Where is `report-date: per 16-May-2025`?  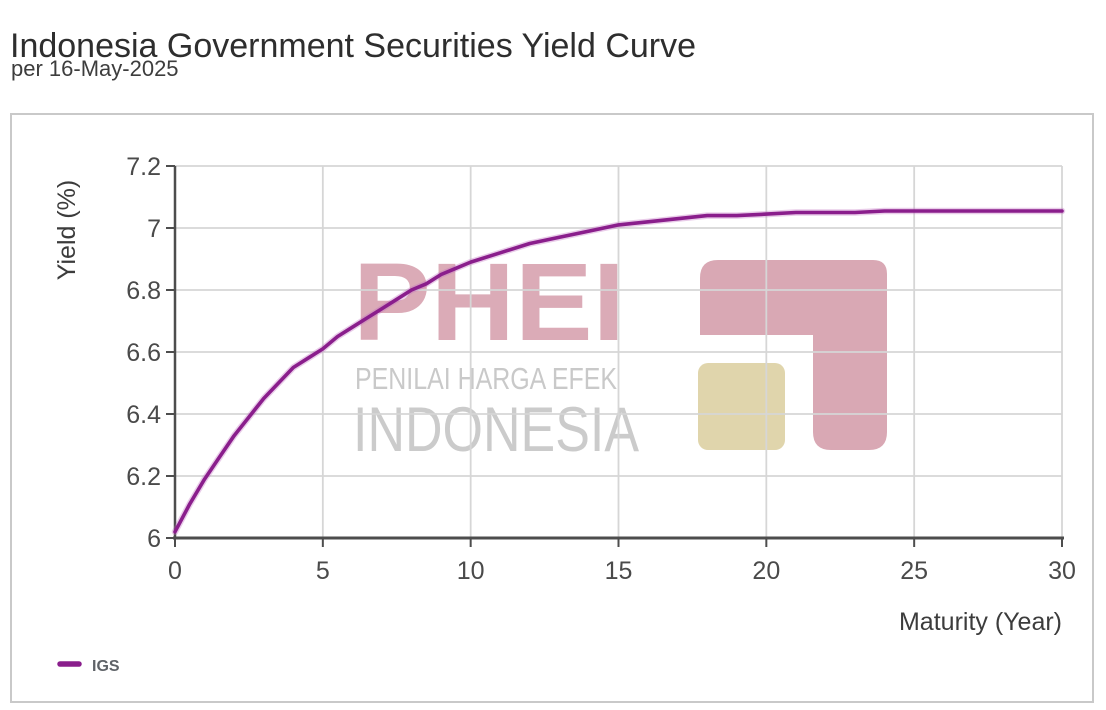 report-date: per 16-May-2025 is located at coordinates (95, 68).